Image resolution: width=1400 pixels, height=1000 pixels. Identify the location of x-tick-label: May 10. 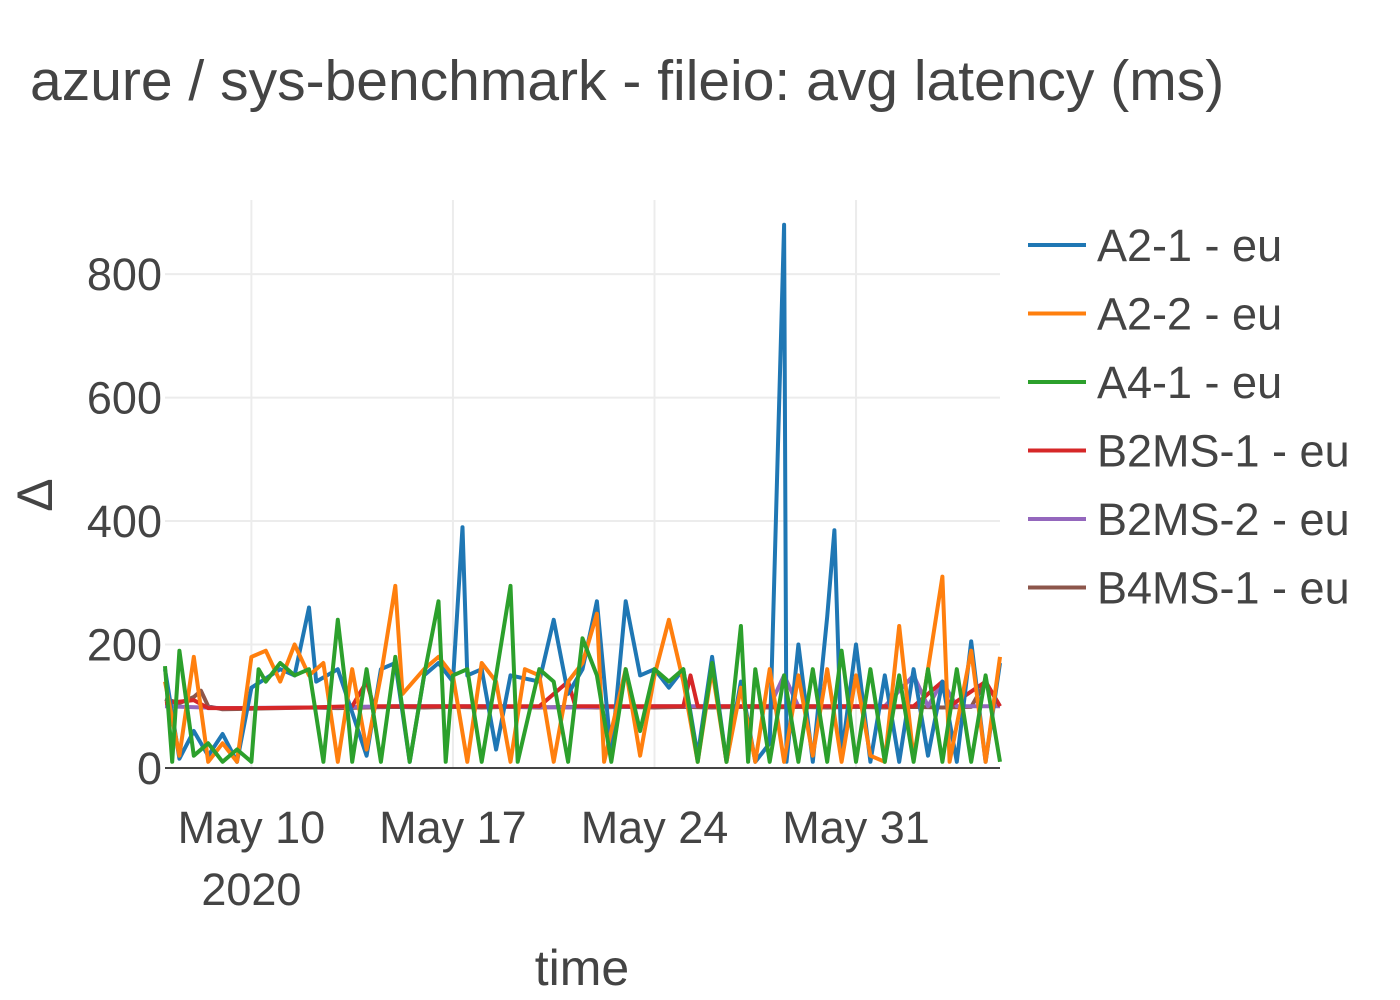
(252, 827).